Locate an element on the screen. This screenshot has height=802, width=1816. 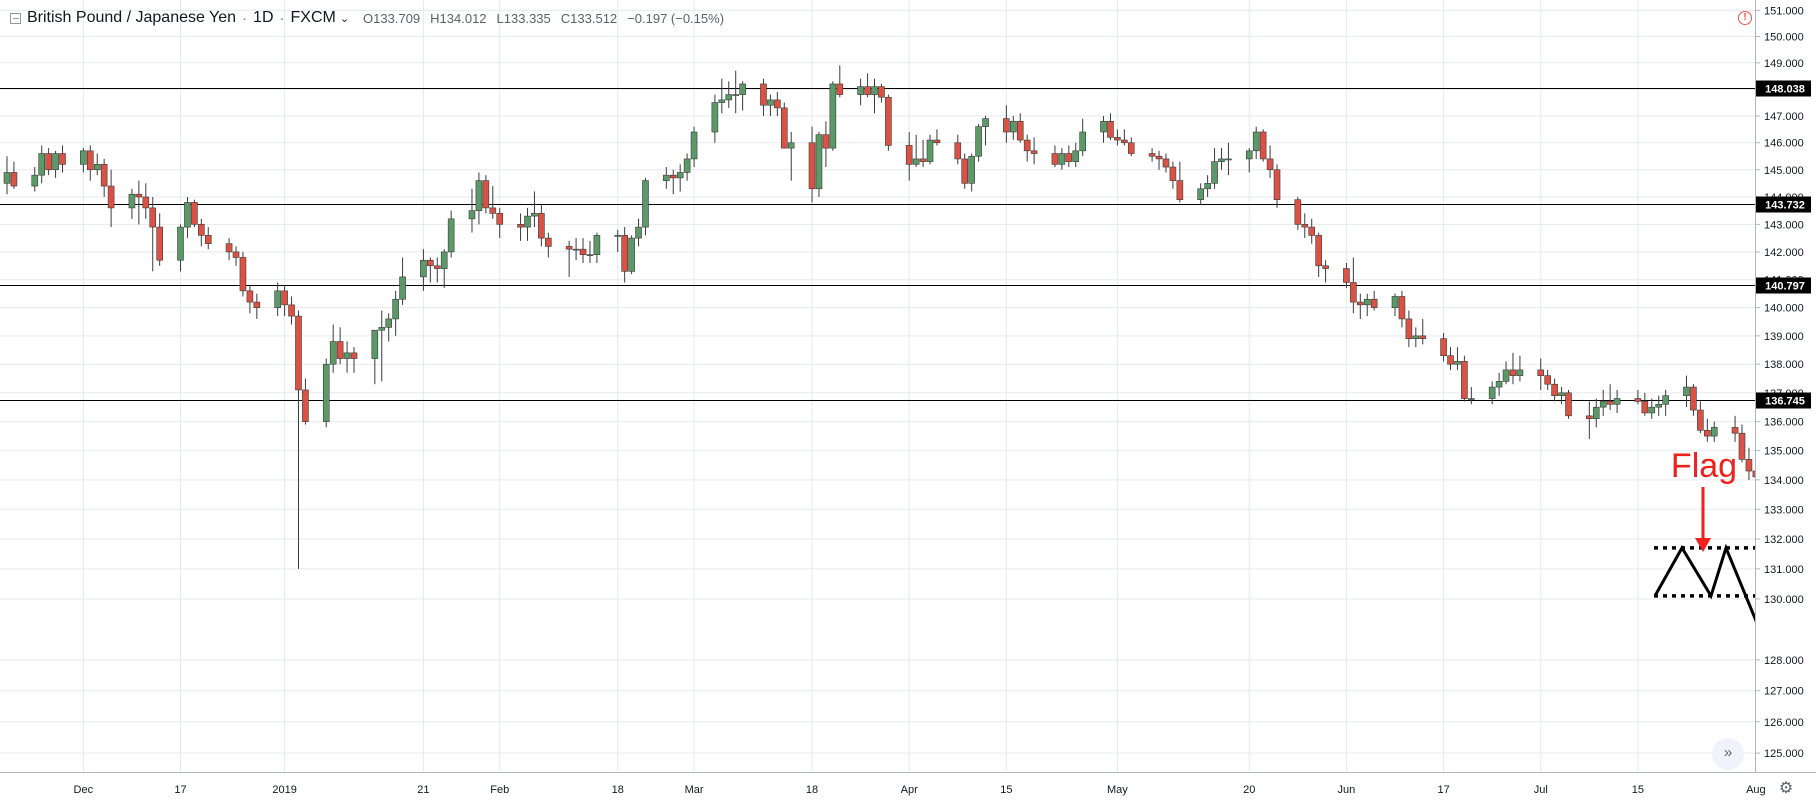
price-tick-label: 149.000 is located at coordinates (1784, 64).